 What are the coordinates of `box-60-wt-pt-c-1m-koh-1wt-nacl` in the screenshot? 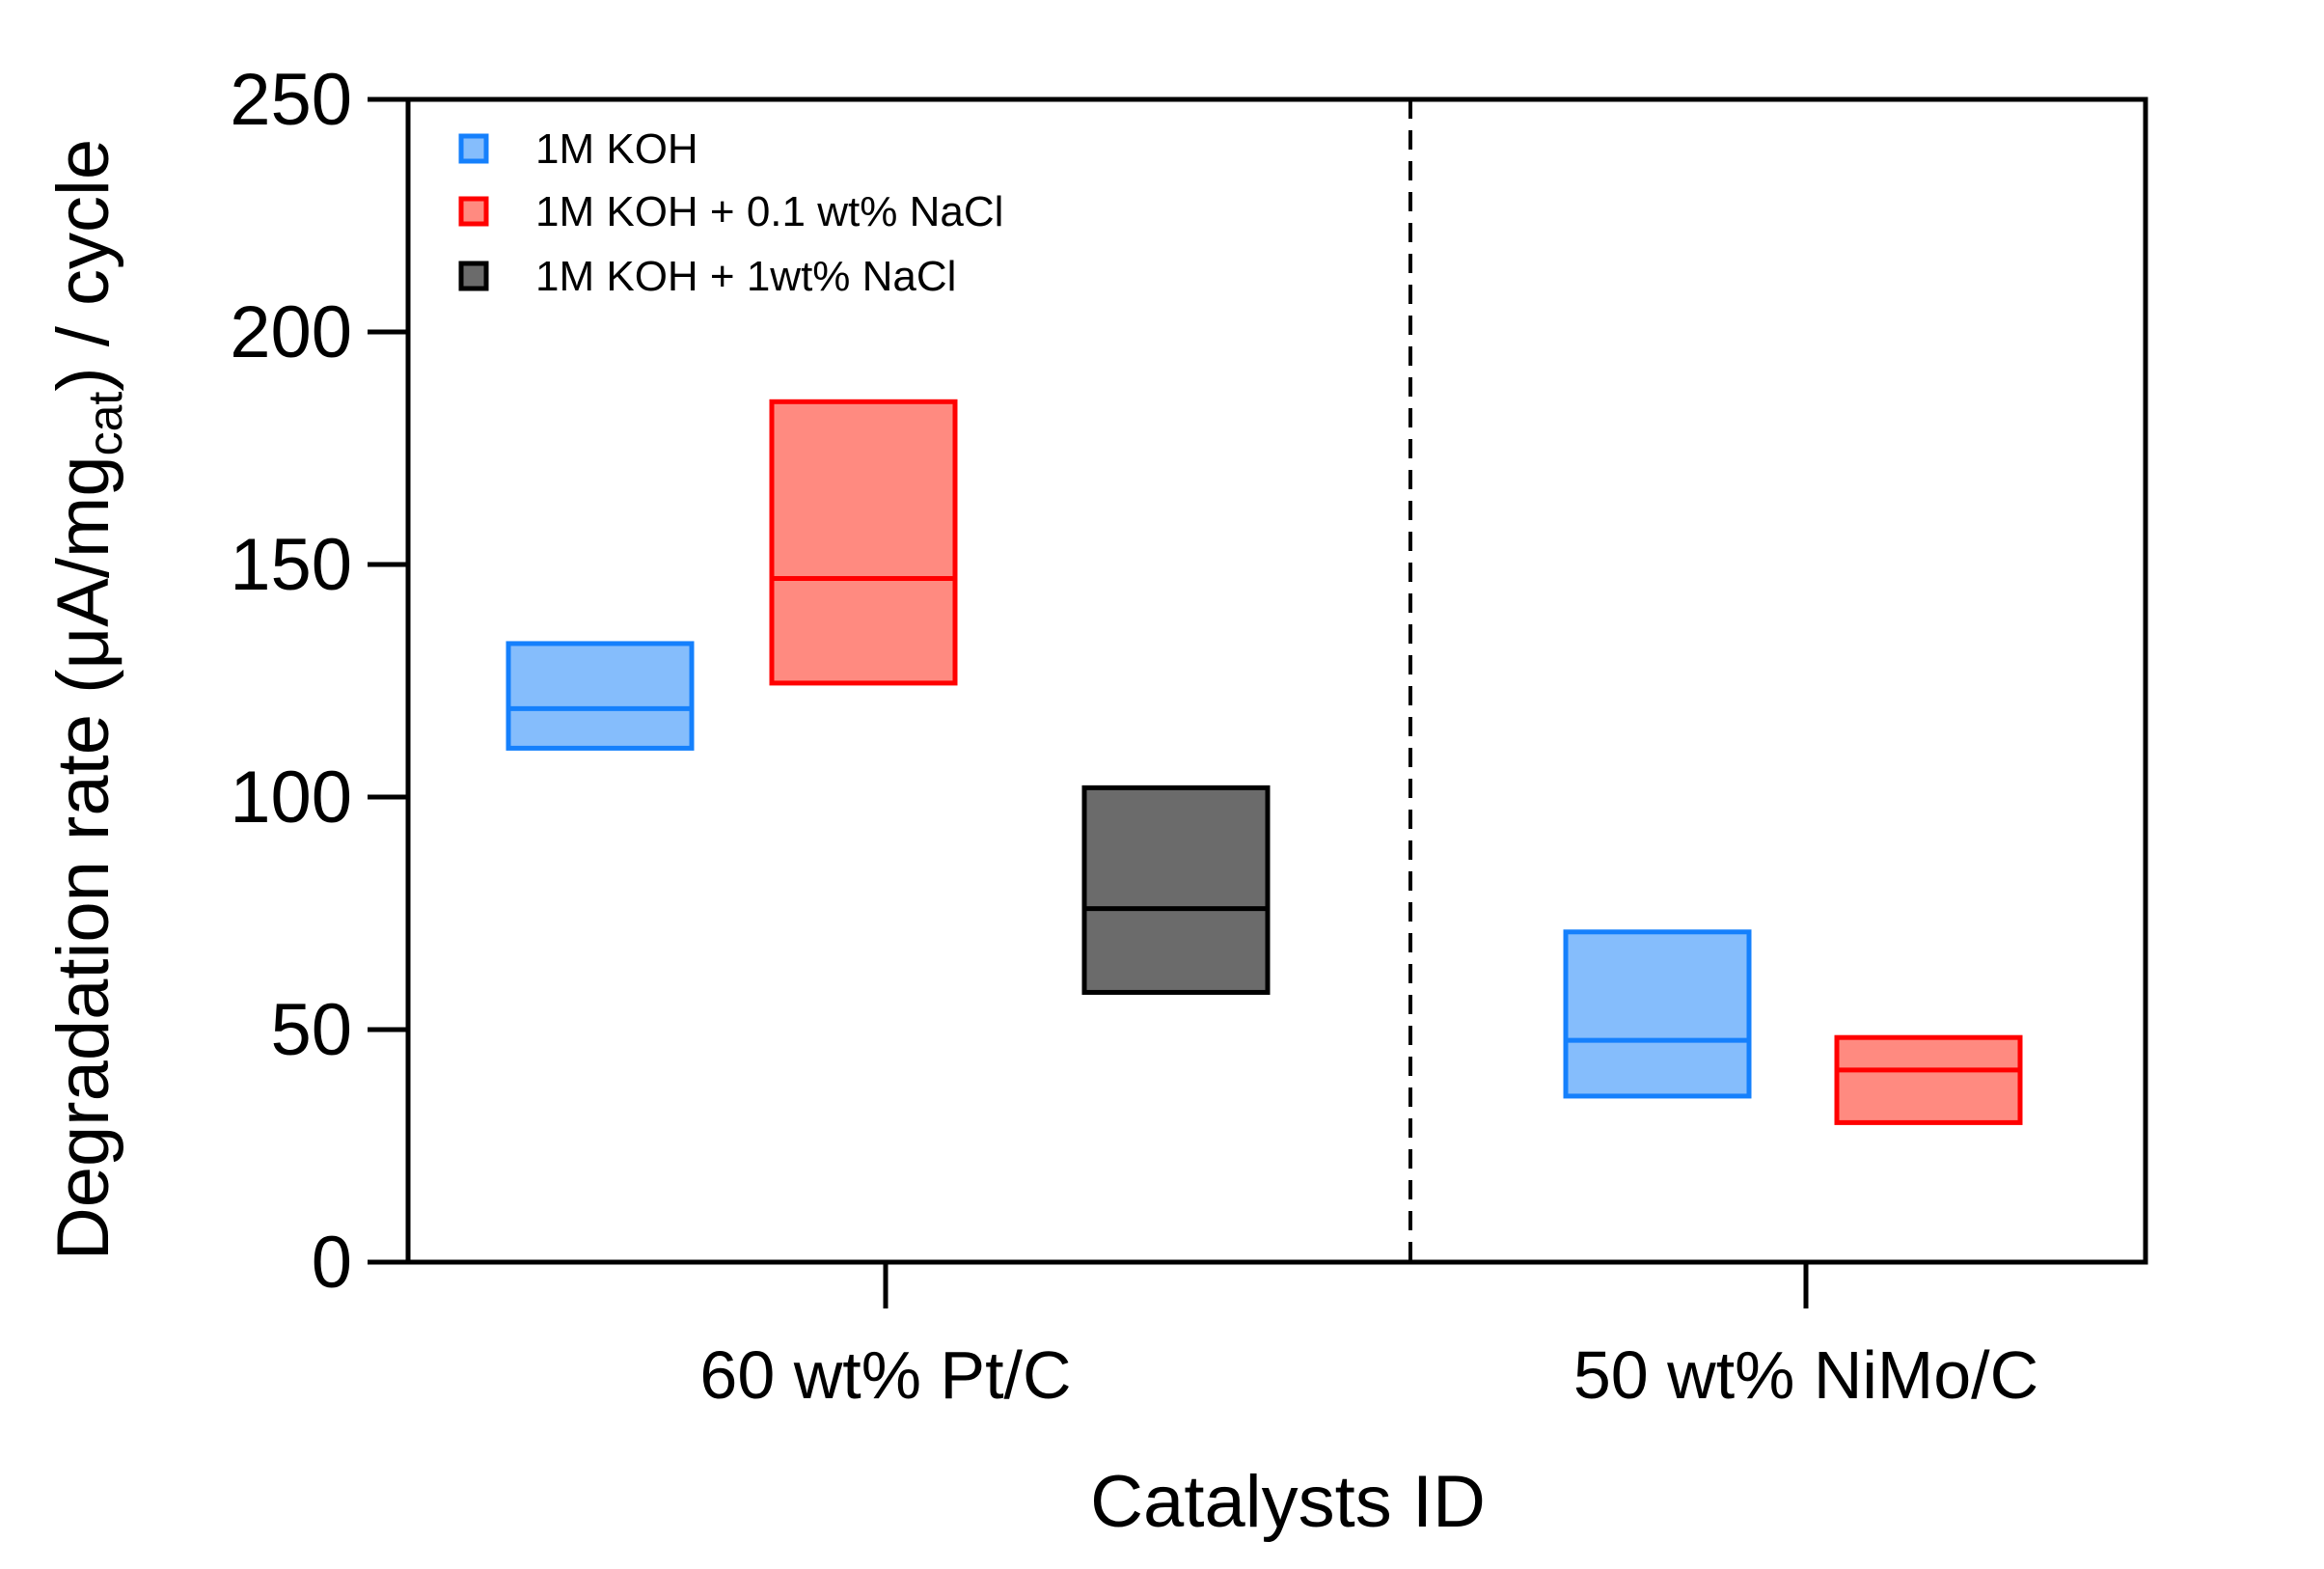 It's located at (1176, 889).